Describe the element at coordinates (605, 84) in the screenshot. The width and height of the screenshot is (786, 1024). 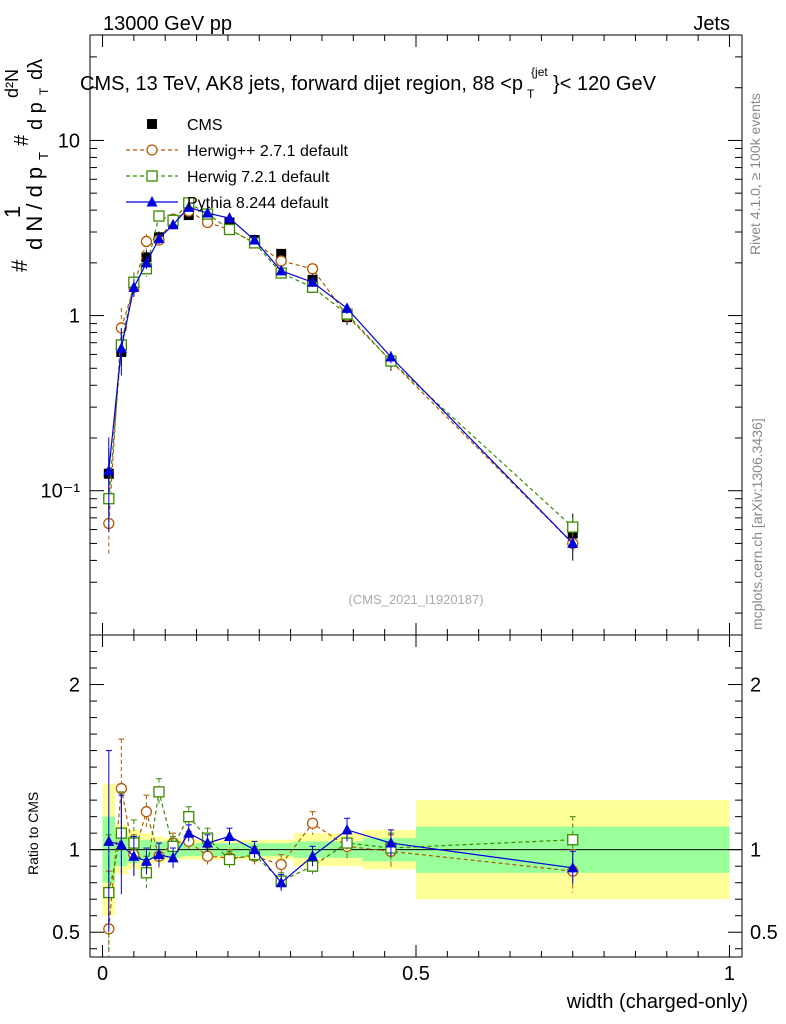
I see `svg-text: }< 120 GeV` at that location.